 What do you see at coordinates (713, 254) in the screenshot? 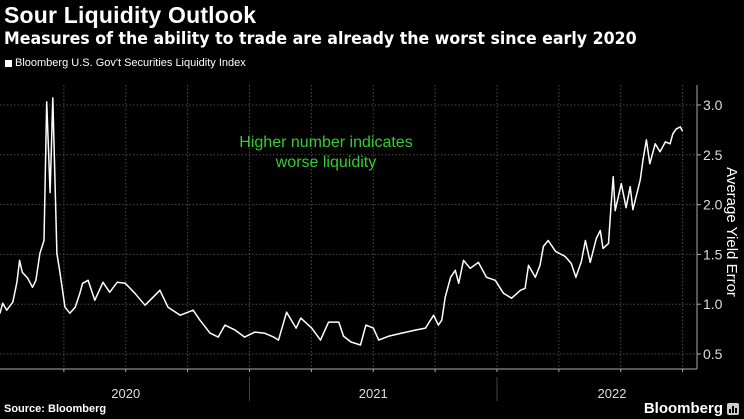
I see `y-tick-label: 1.5` at bounding box center [713, 254].